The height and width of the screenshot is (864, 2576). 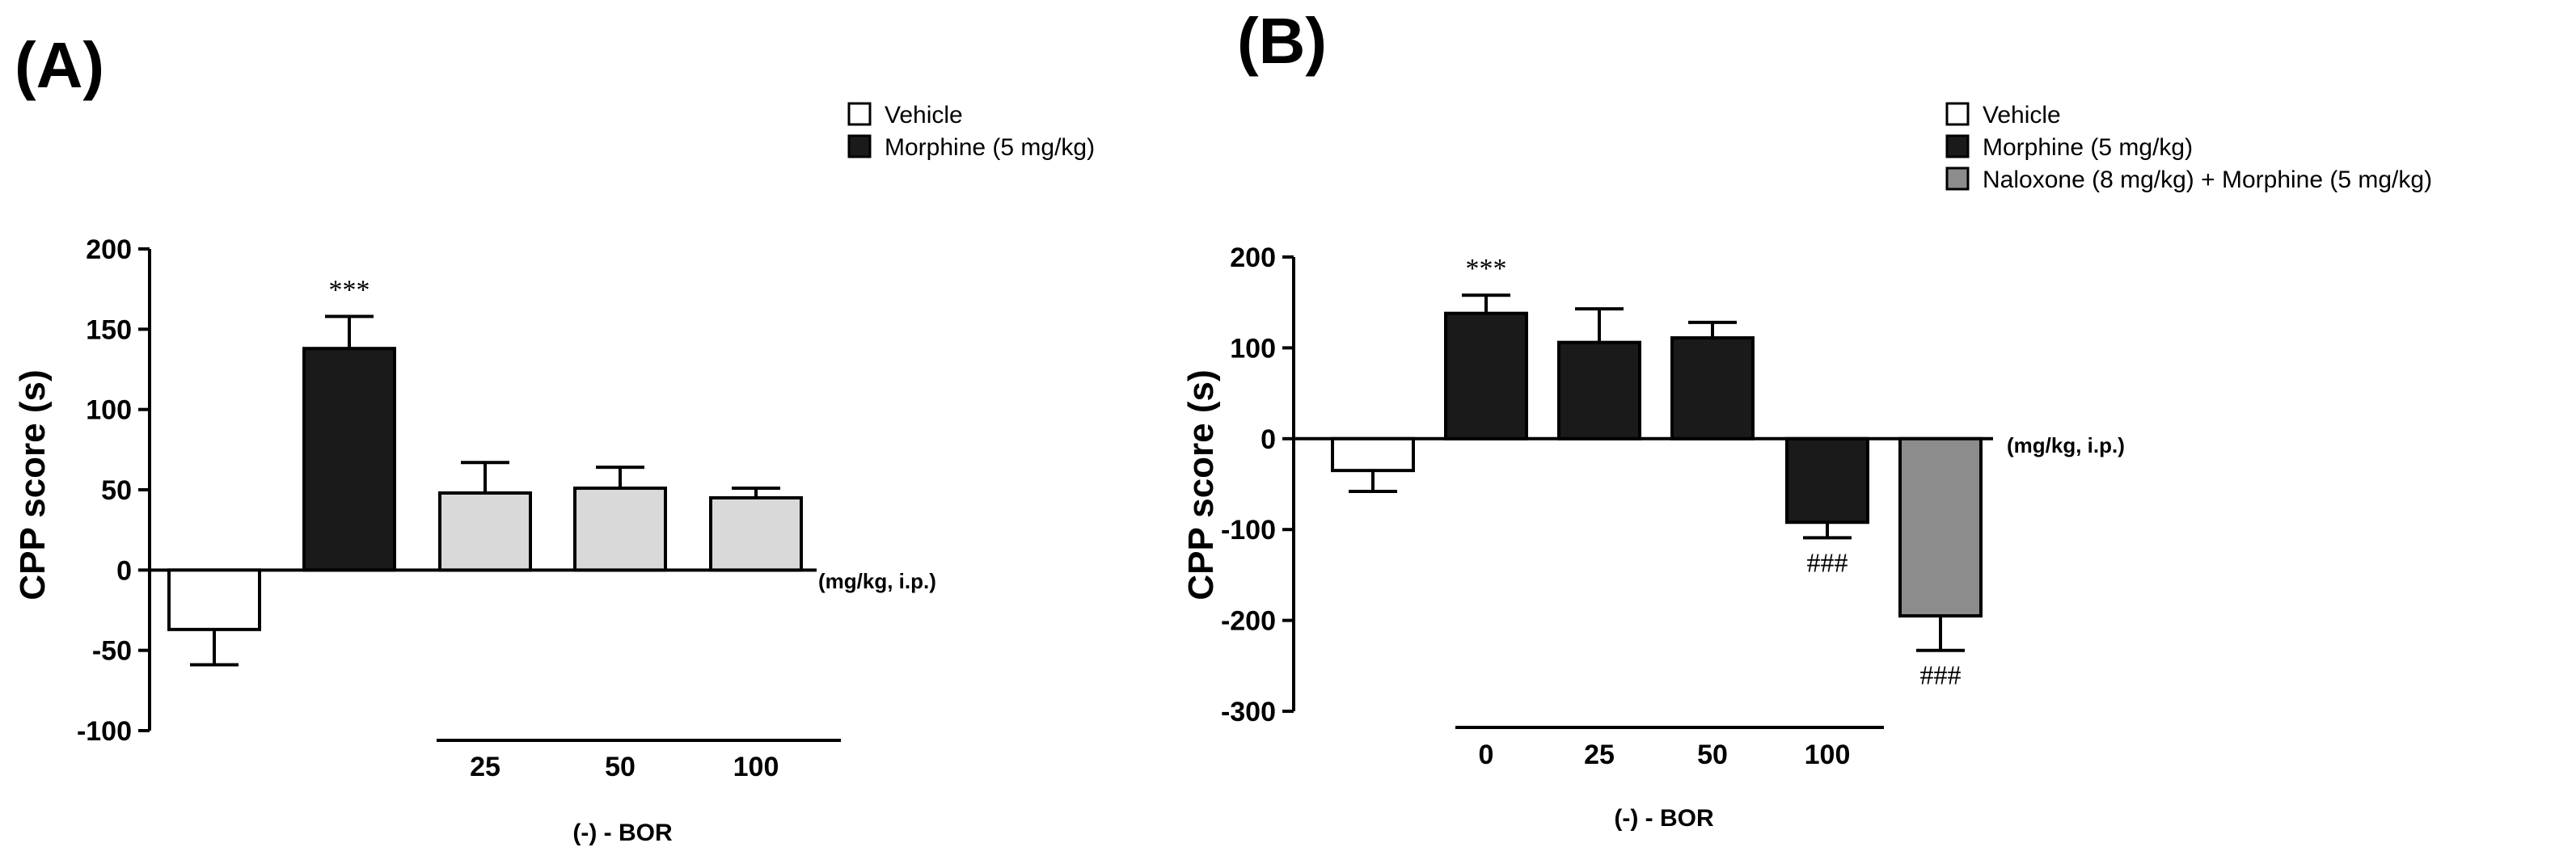 I want to click on panel-a-y-tick-label: 100, so click(x=109, y=411).